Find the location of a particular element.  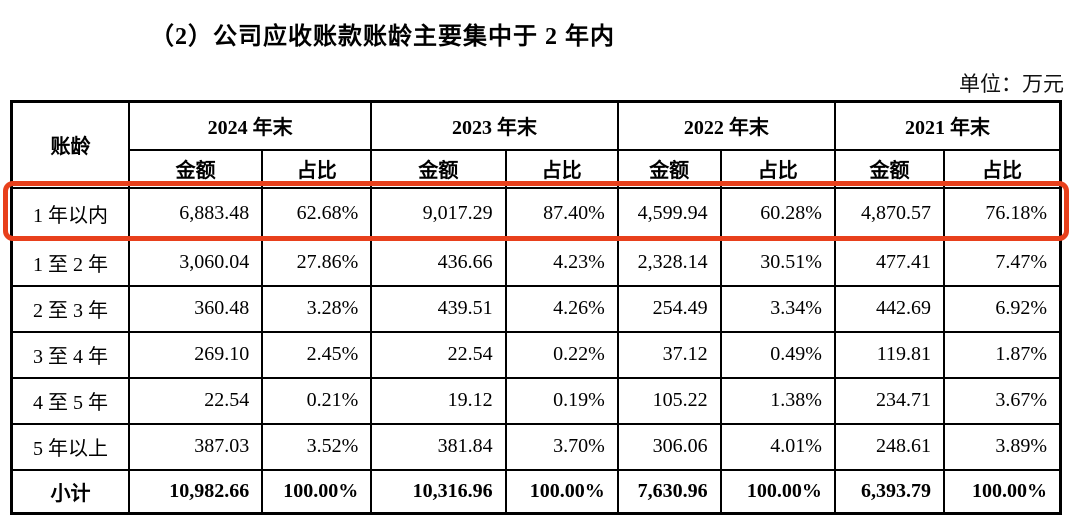

table-cell: 76.18% is located at coordinates (1002, 213).